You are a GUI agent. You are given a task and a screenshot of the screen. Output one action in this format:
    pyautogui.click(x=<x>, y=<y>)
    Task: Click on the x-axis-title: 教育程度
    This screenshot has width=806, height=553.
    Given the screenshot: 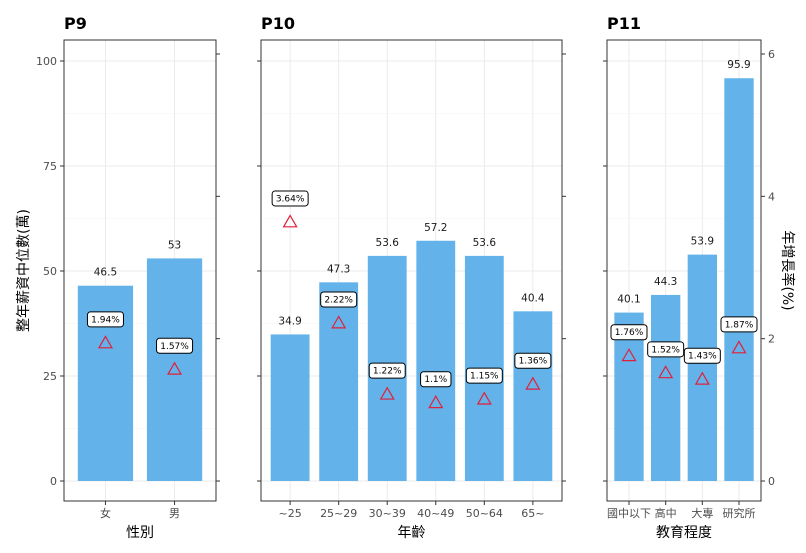 What is the action you would take?
    pyautogui.click(x=684, y=533)
    